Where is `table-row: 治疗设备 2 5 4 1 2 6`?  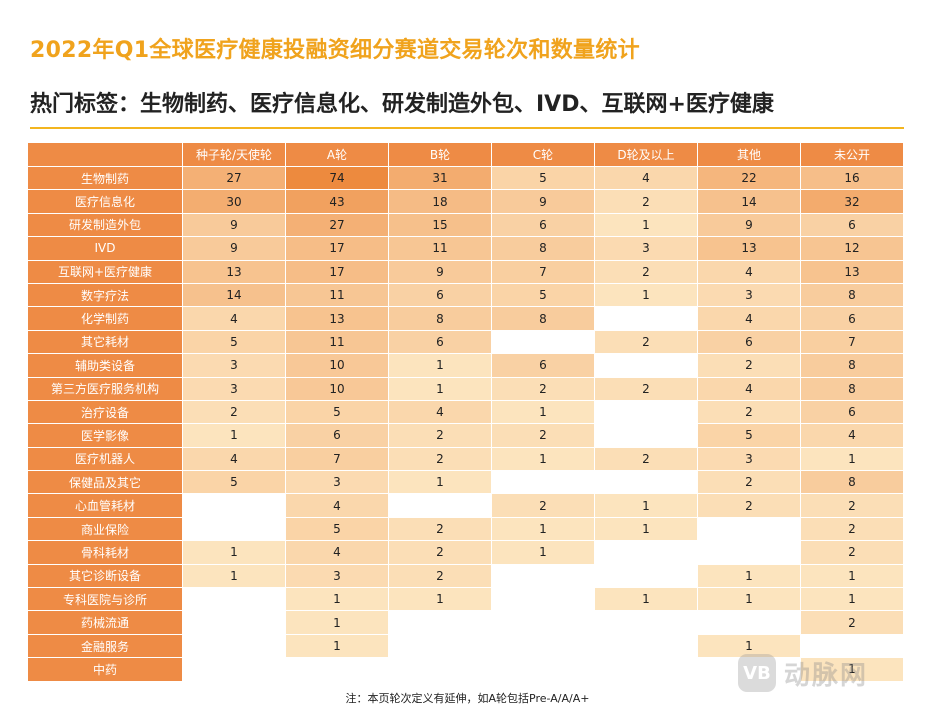 table-row: 治疗设备 2 5 4 1 2 6 is located at coordinates (465, 412).